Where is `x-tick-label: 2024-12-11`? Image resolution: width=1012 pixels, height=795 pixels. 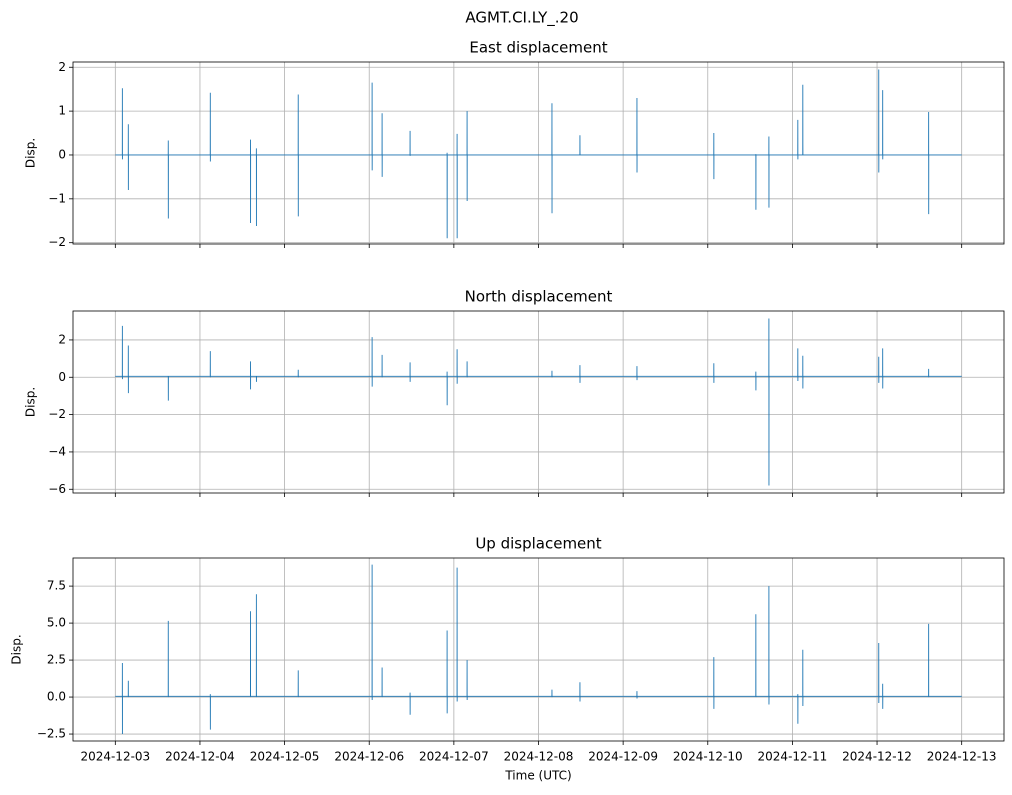 x-tick-label: 2024-12-11 is located at coordinates (793, 757).